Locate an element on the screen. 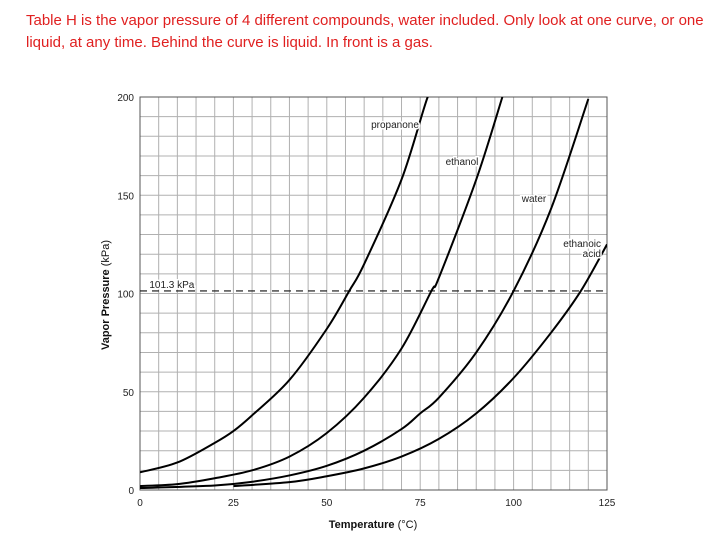 This screenshot has height=540, width=720. x-axis-title-main: Temperature is located at coordinates (362, 525).